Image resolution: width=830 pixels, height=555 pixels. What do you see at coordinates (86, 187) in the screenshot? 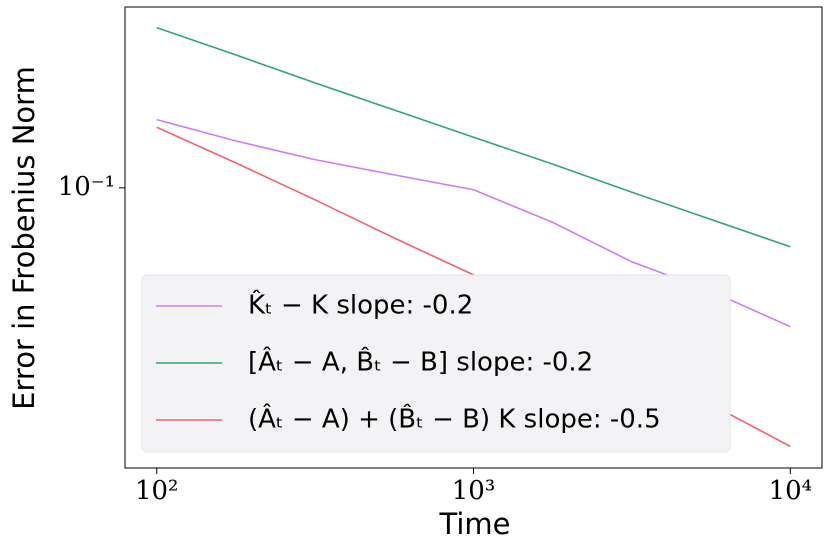
I see `y-tick-label: 10⁻¹` at bounding box center [86, 187].